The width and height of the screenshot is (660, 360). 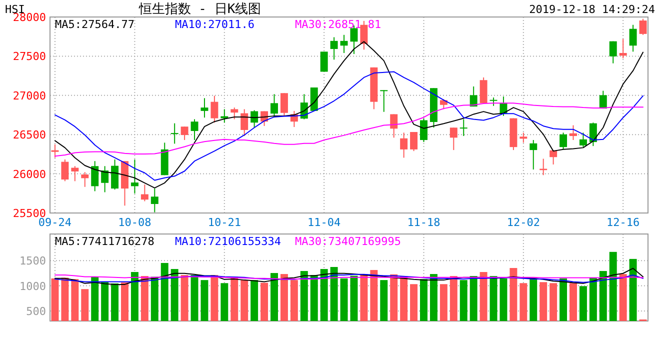 I want to click on x-tick-label: 12-16, so click(x=623, y=222).